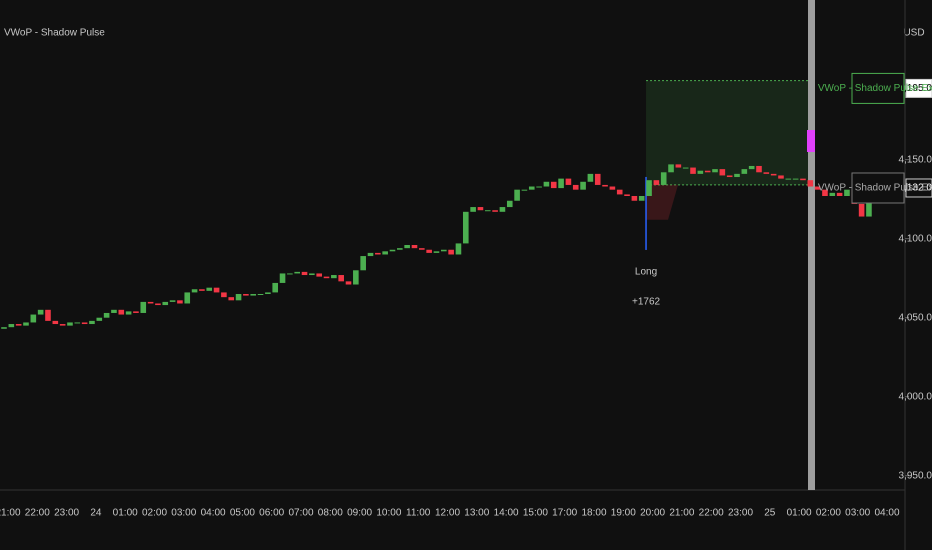 Image resolution: width=932 pixels, height=550 pixels. What do you see at coordinates (96, 513) in the screenshot?
I see `x-tick-label: 24` at bounding box center [96, 513].